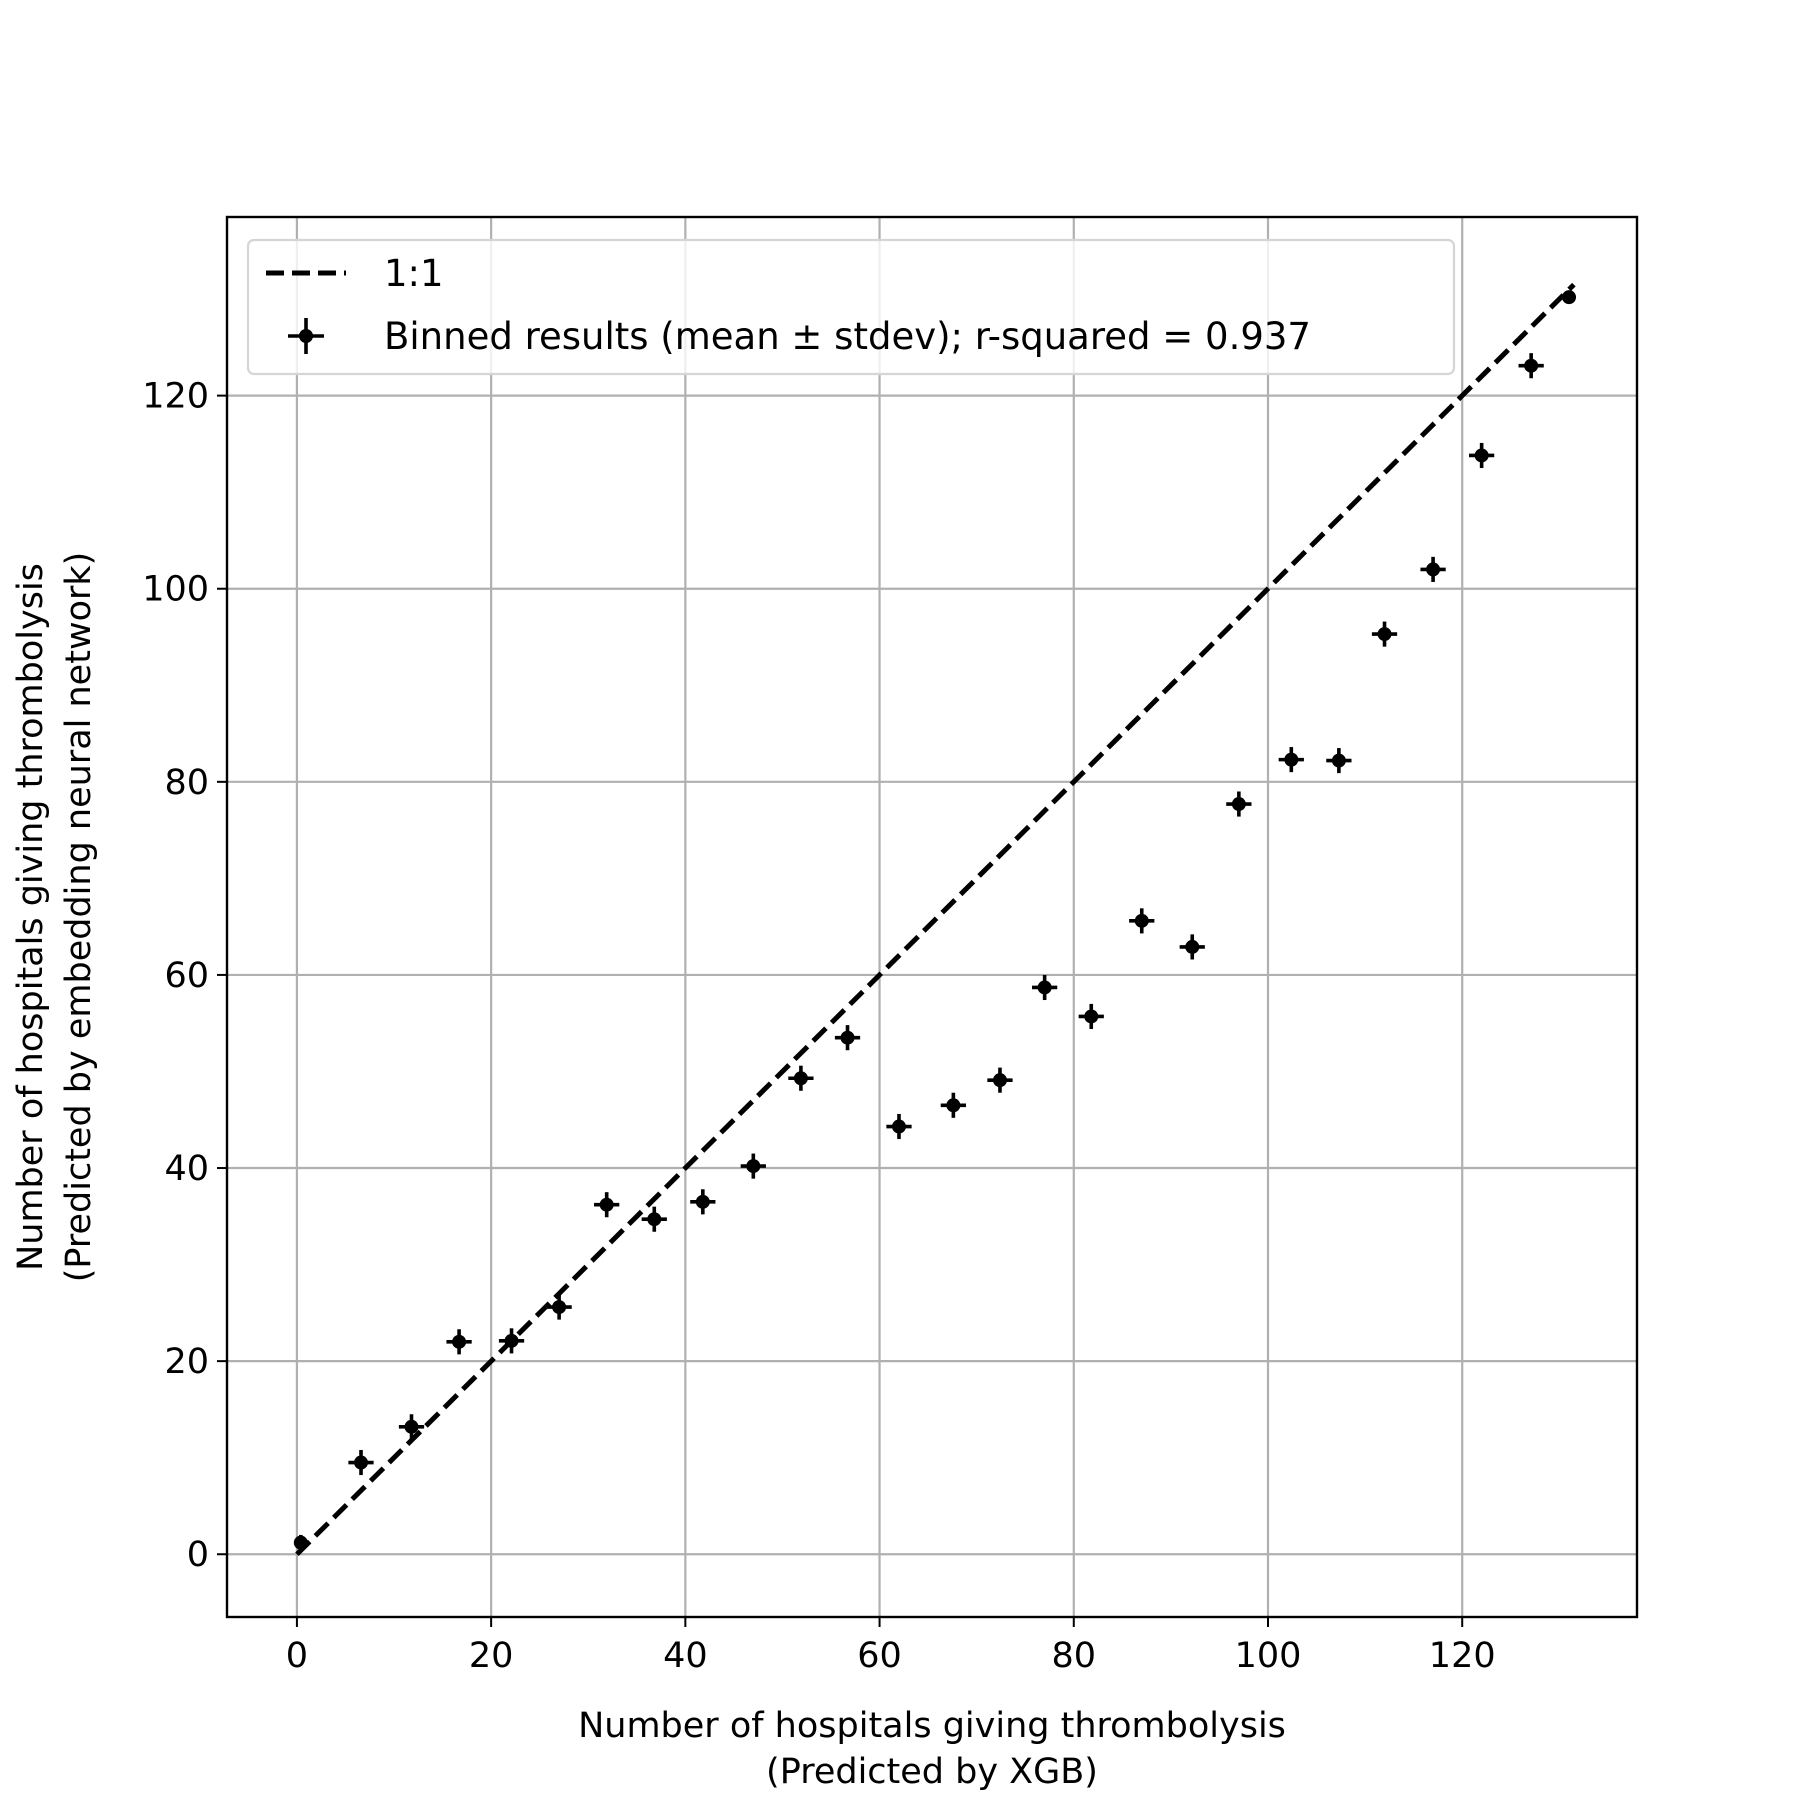 This screenshot has width=1800, height=1800. I want to click on x-axis-ticks: 0 20 40 60 80 100 120, so click(891, 1646).